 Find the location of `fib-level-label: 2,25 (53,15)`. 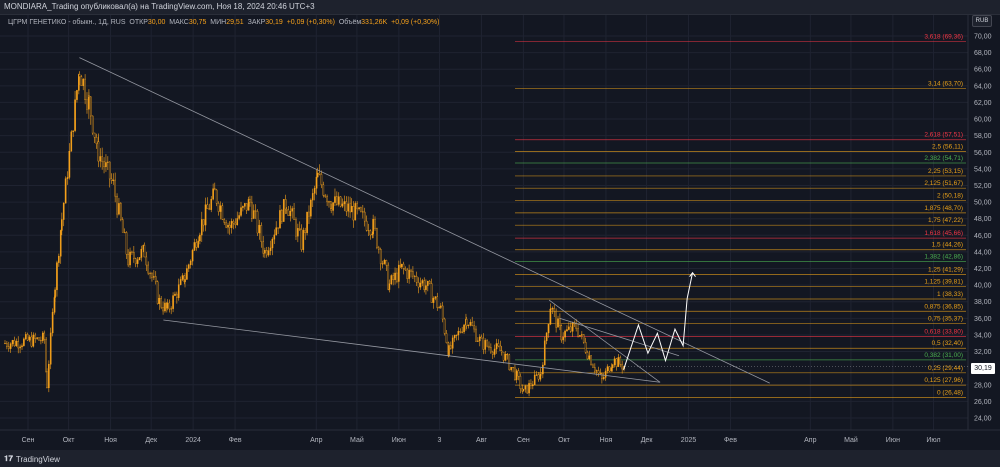

fib-level-label: 2,25 (53,15) is located at coordinates (945, 171).